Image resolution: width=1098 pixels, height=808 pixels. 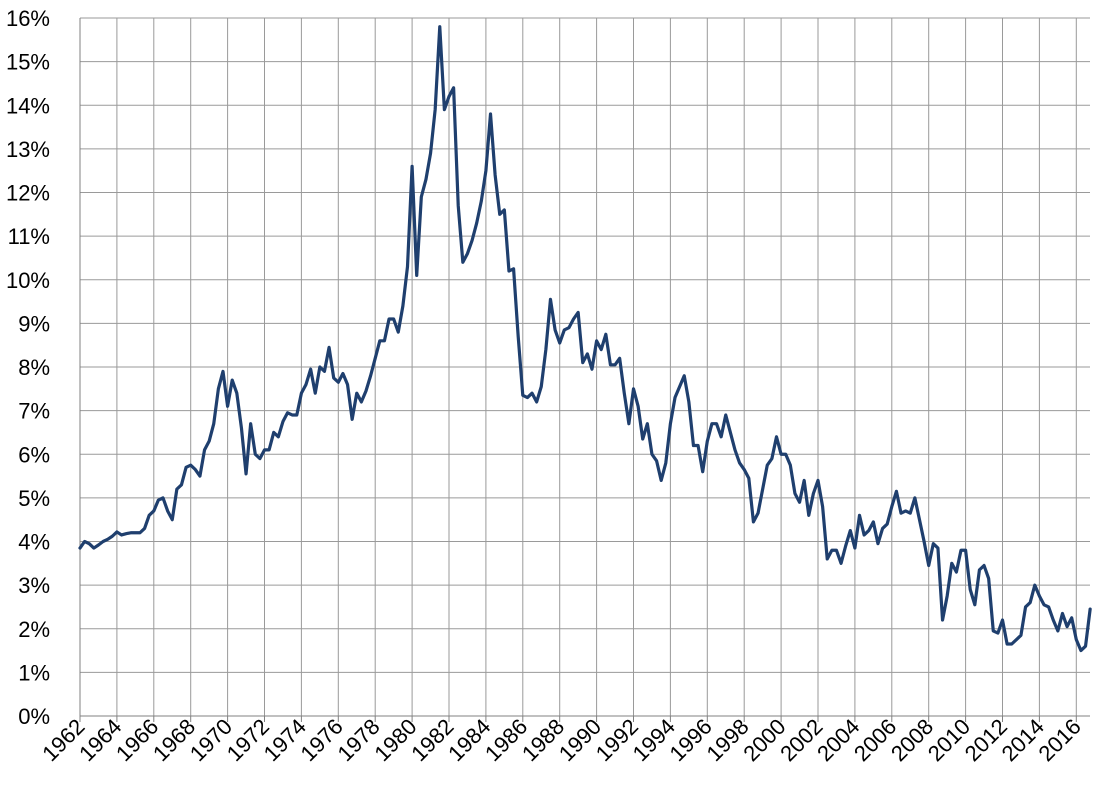 I want to click on y-tick-label: 12%, so click(x=28, y=193).